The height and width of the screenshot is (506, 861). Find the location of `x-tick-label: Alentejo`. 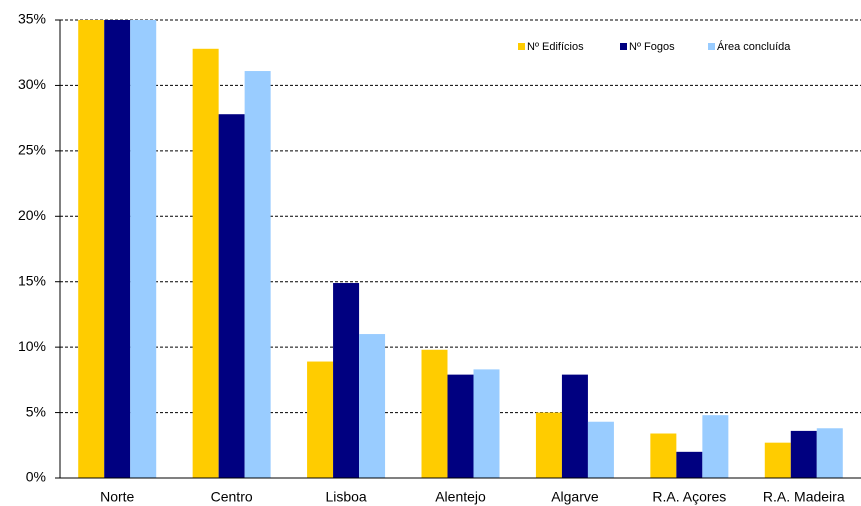

x-tick-label: Alentejo is located at coordinates (460, 497).